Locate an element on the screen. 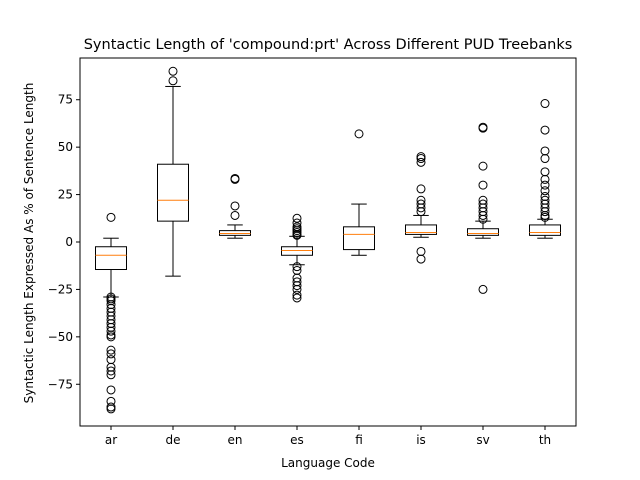  x-tick-label: is is located at coordinates (421, 440).